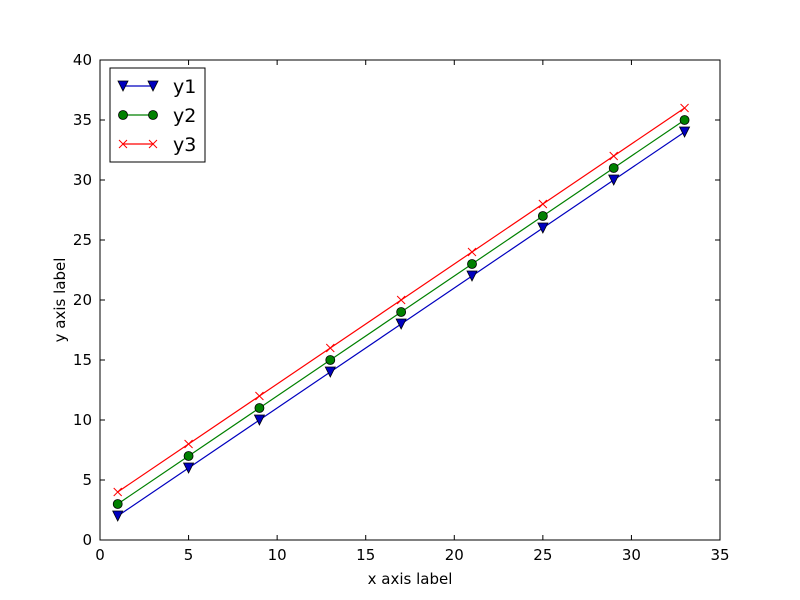 The width and height of the screenshot is (800, 600). I want to click on x-tick-label: 30, so click(631, 555).